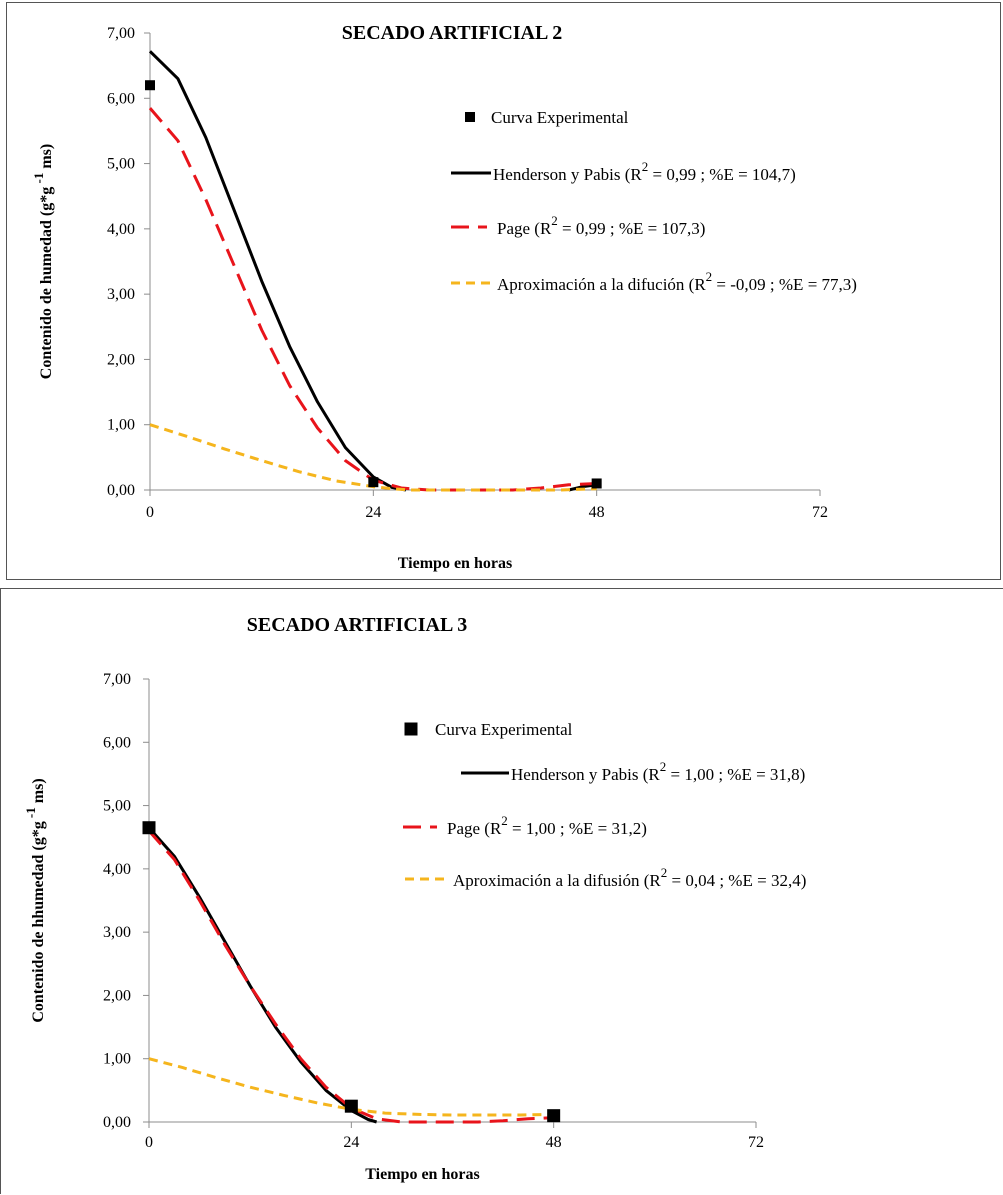  I want to click on y-axis-title-text: Contenido de humedad (g*g, so click(46, 283).